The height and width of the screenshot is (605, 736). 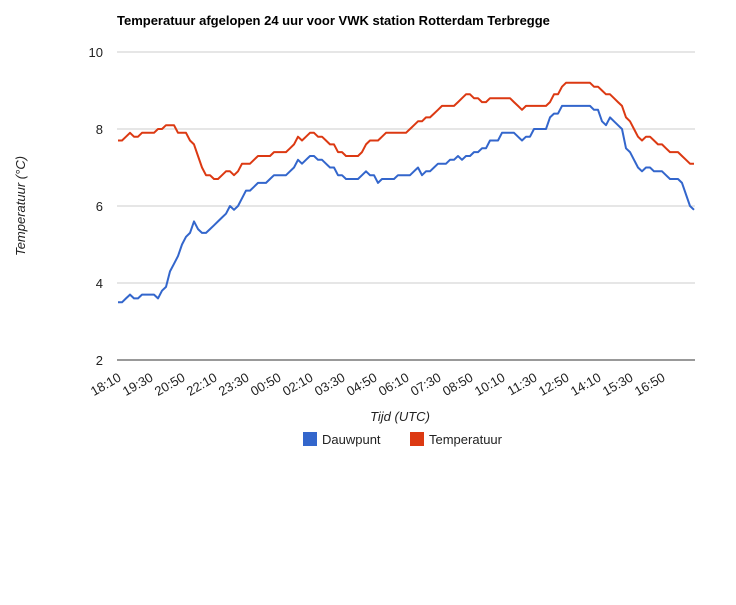 What do you see at coordinates (138, 384) in the screenshot?
I see `x-tick-label: 19:30` at bounding box center [138, 384].